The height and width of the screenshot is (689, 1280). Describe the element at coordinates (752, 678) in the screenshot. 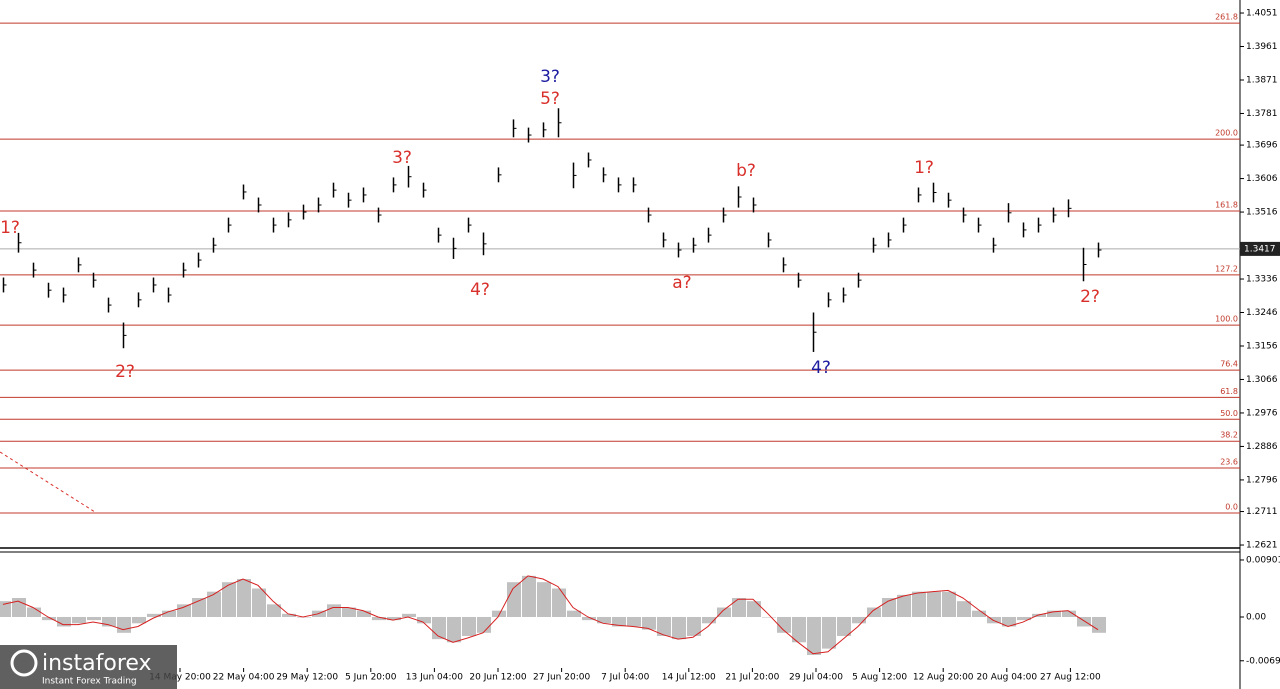

I see `x-tick-label: 21 Jul 20:00` at that location.